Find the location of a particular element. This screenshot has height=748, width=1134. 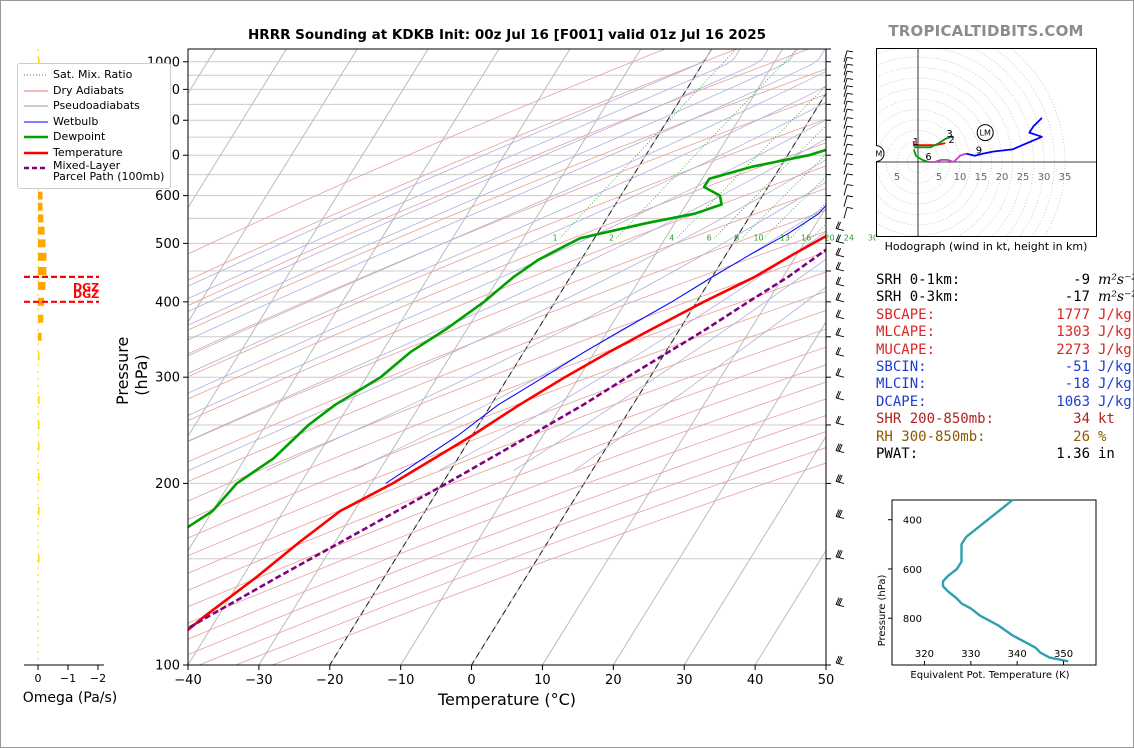

hodograph-ring-label: 20 is located at coordinates (1002, 177).